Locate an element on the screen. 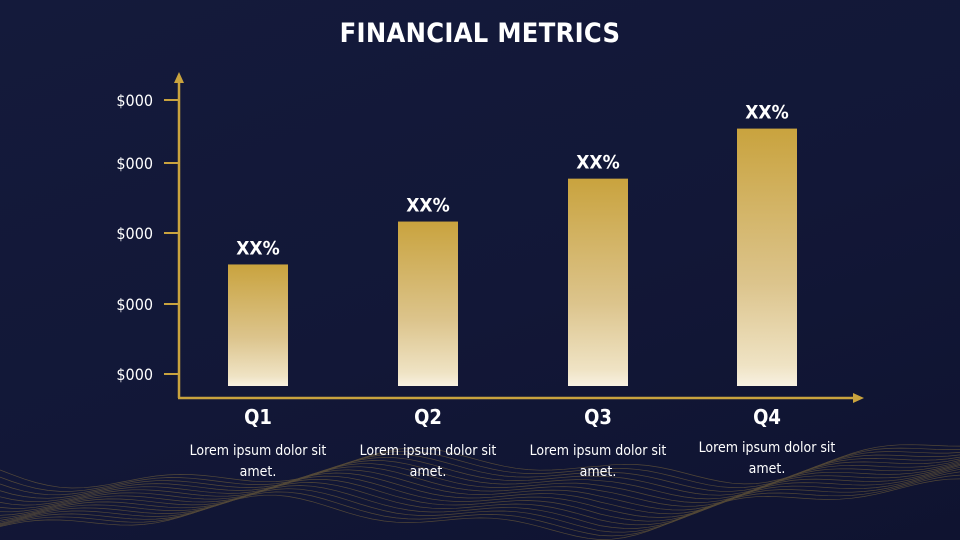 The height and width of the screenshot is (540, 960). category-label: Q4 is located at coordinates (767, 417).